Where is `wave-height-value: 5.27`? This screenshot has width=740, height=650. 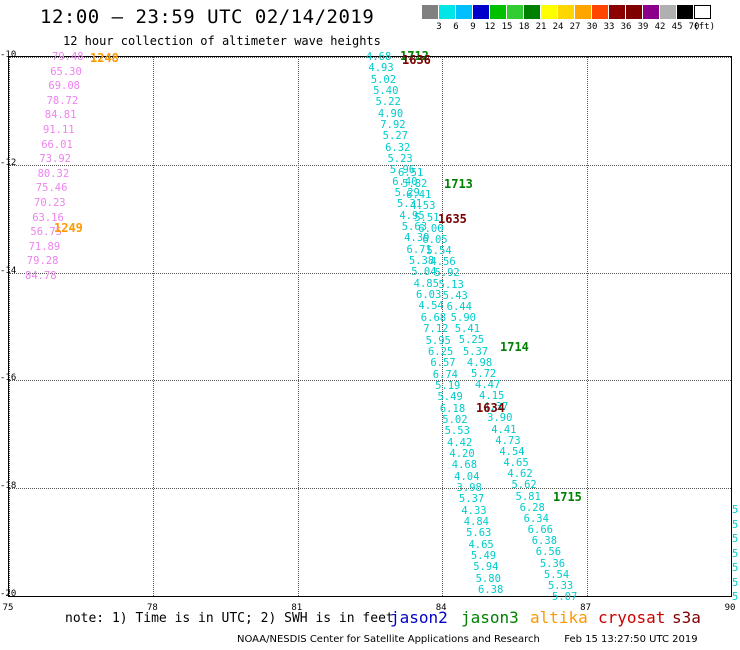
wave-height-value: 5.27 is located at coordinates (395, 136).